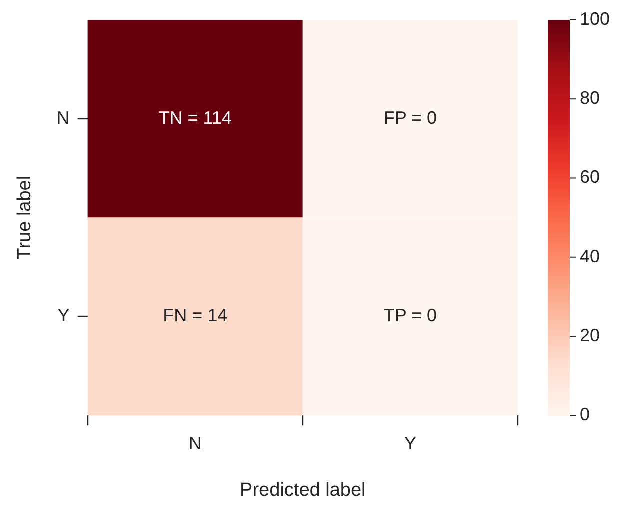 Image resolution: width=634 pixels, height=516 pixels. I want to click on color-bar-label: 0, so click(585, 414).